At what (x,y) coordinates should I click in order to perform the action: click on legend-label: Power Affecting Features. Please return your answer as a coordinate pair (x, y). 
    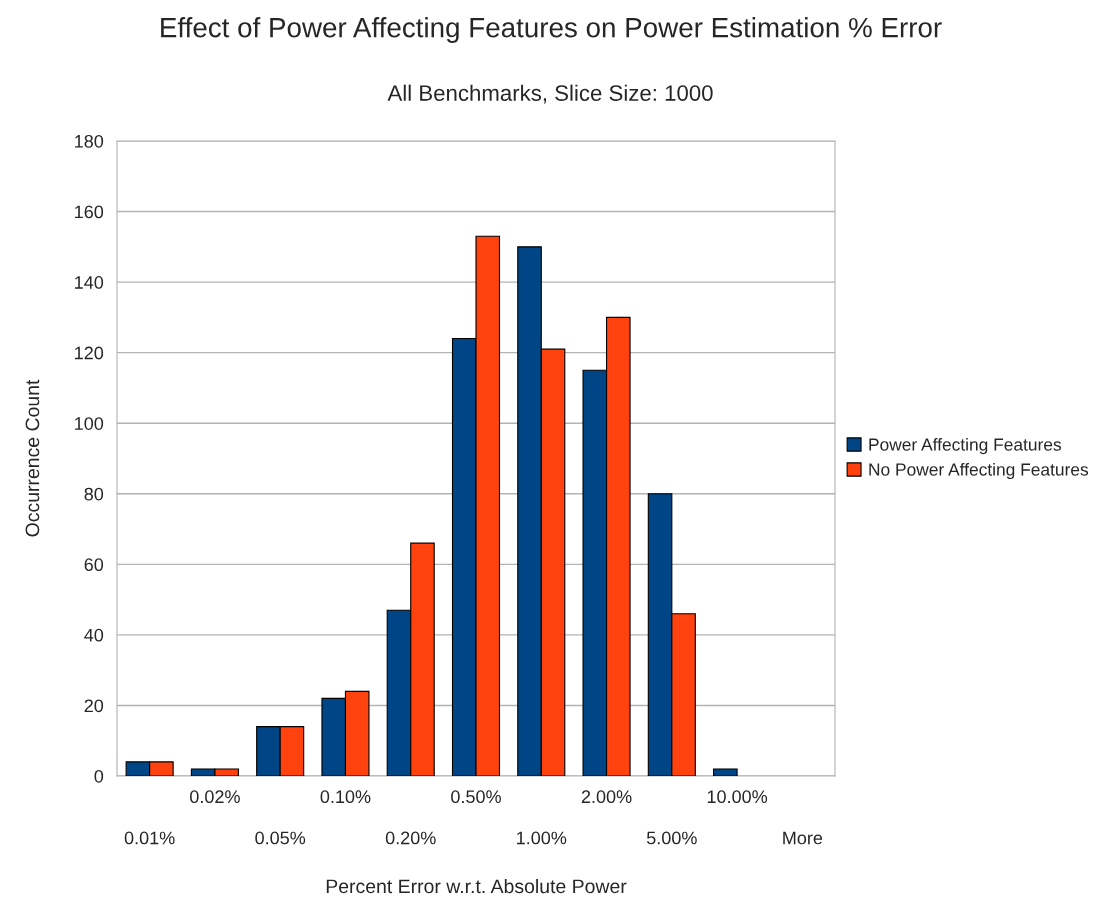
    Looking at the image, I should click on (965, 446).